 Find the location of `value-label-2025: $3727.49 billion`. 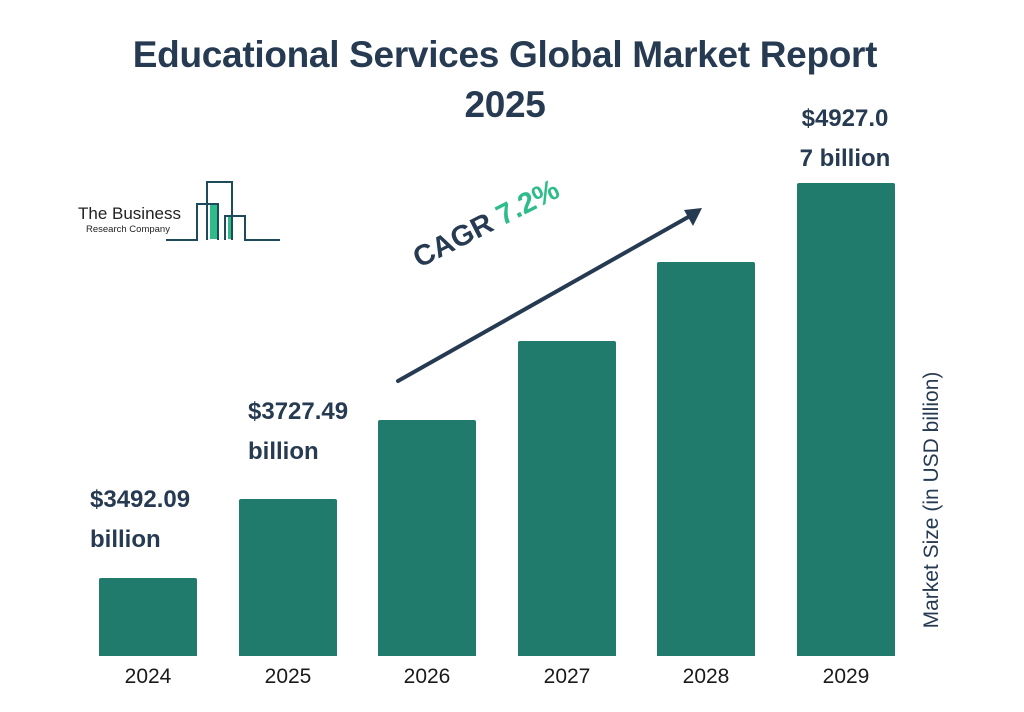

value-label-2025: $3727.49 billion is located at coordinates (298, 431).